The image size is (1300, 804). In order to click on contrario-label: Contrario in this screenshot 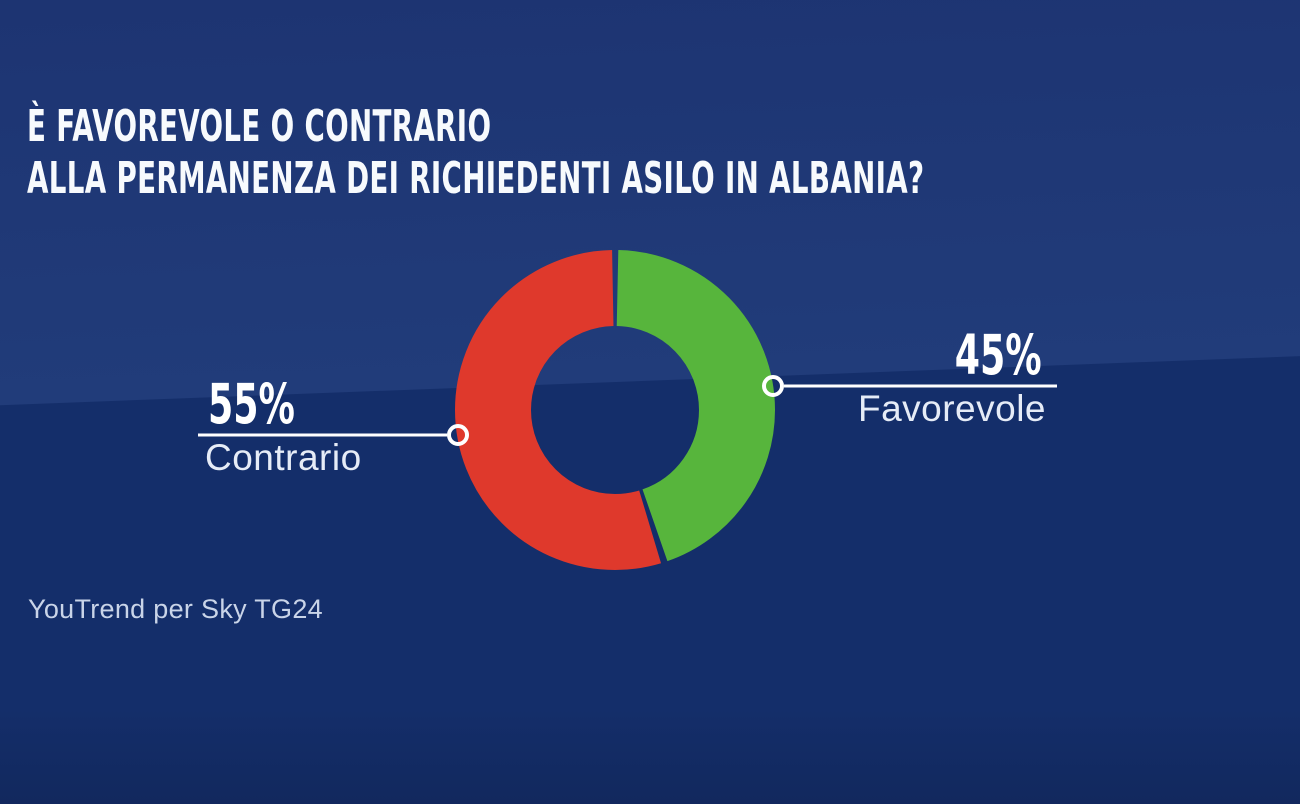, I will do `click(283, 457)`.